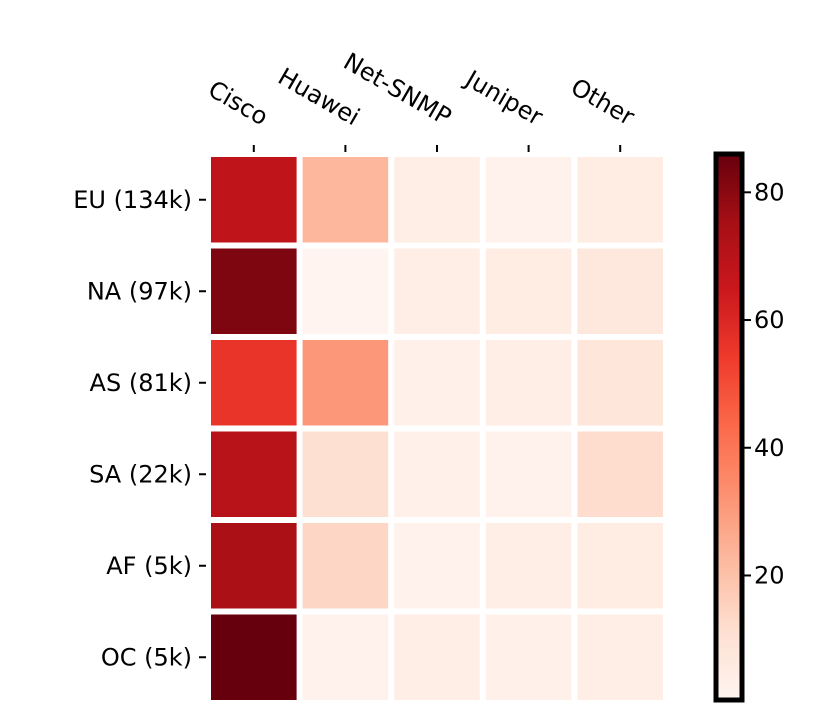  I want to click on colorbar-tick-label: 20, so click(769, 575).